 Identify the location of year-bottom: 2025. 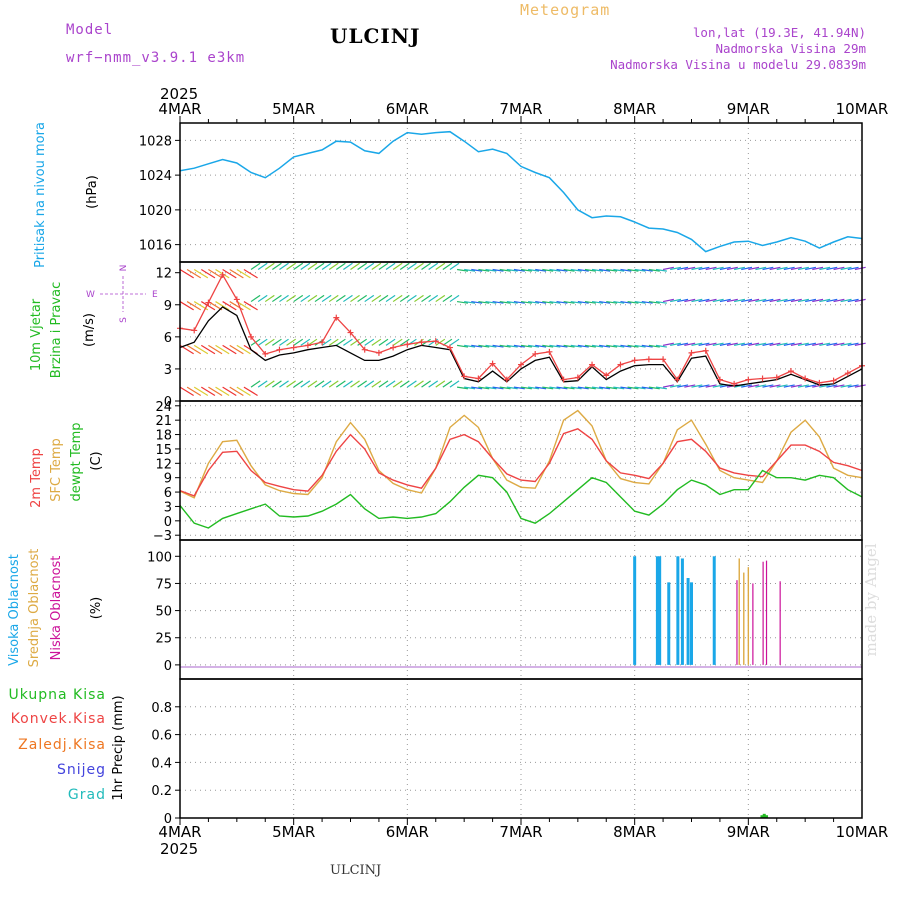
(179, 849).